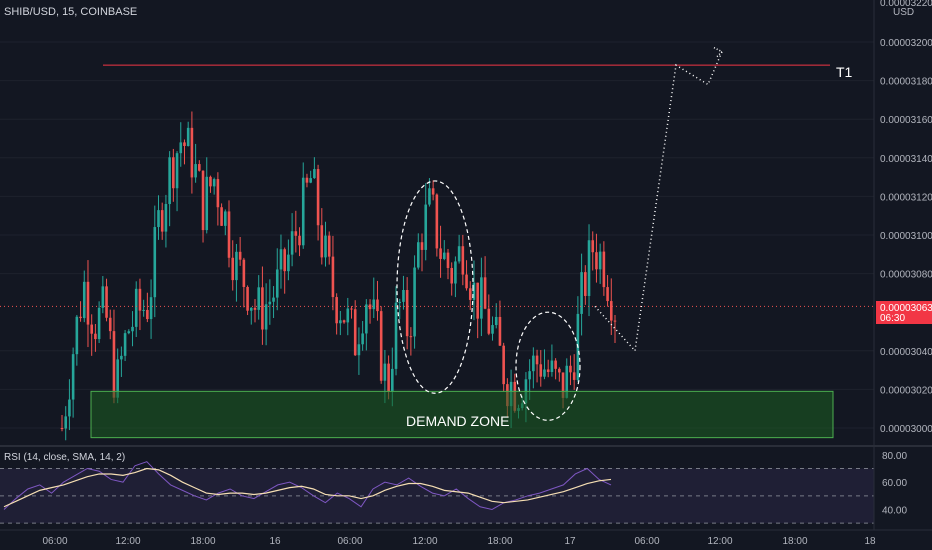  Describe the element at coordinates (906, 4) in the screenshot. I see `axis-top-partial-price: 0.00003220` at that location.